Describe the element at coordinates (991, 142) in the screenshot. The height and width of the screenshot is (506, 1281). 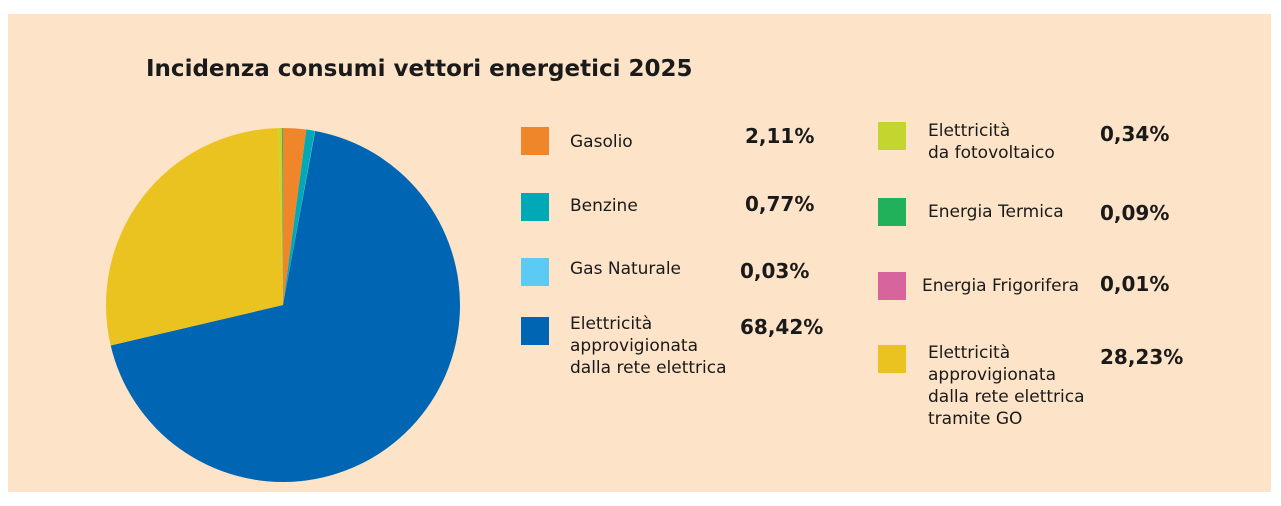
I see `legend-label: Elettricità da fotovoltaico` at that location.